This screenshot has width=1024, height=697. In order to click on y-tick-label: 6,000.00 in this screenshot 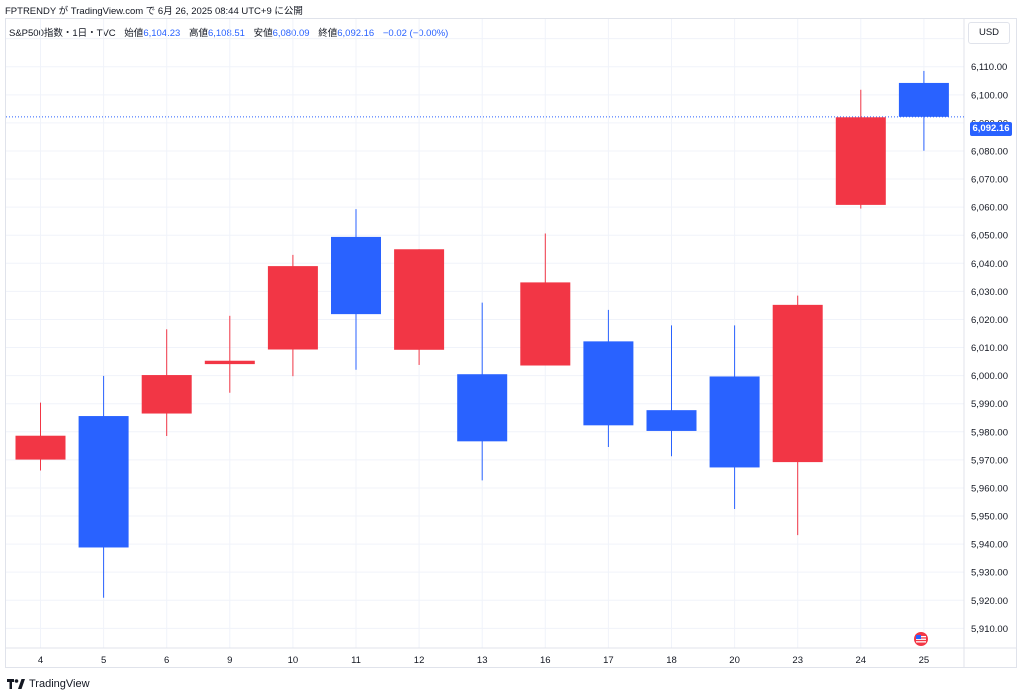, I will do `click(989, 376)`.